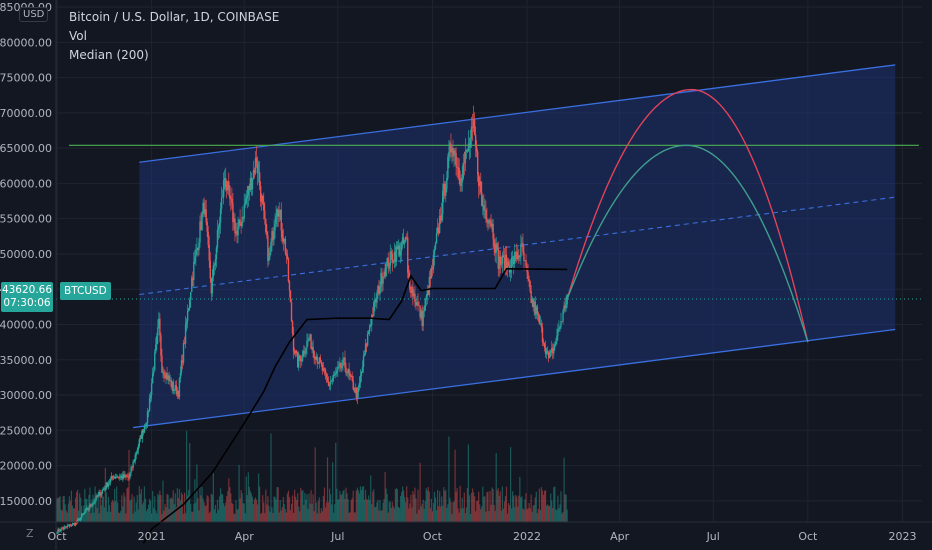  Describe the element at coordinates (26, 148) in the screenshot. I see `y-tick-label: 65000.00` at that location.